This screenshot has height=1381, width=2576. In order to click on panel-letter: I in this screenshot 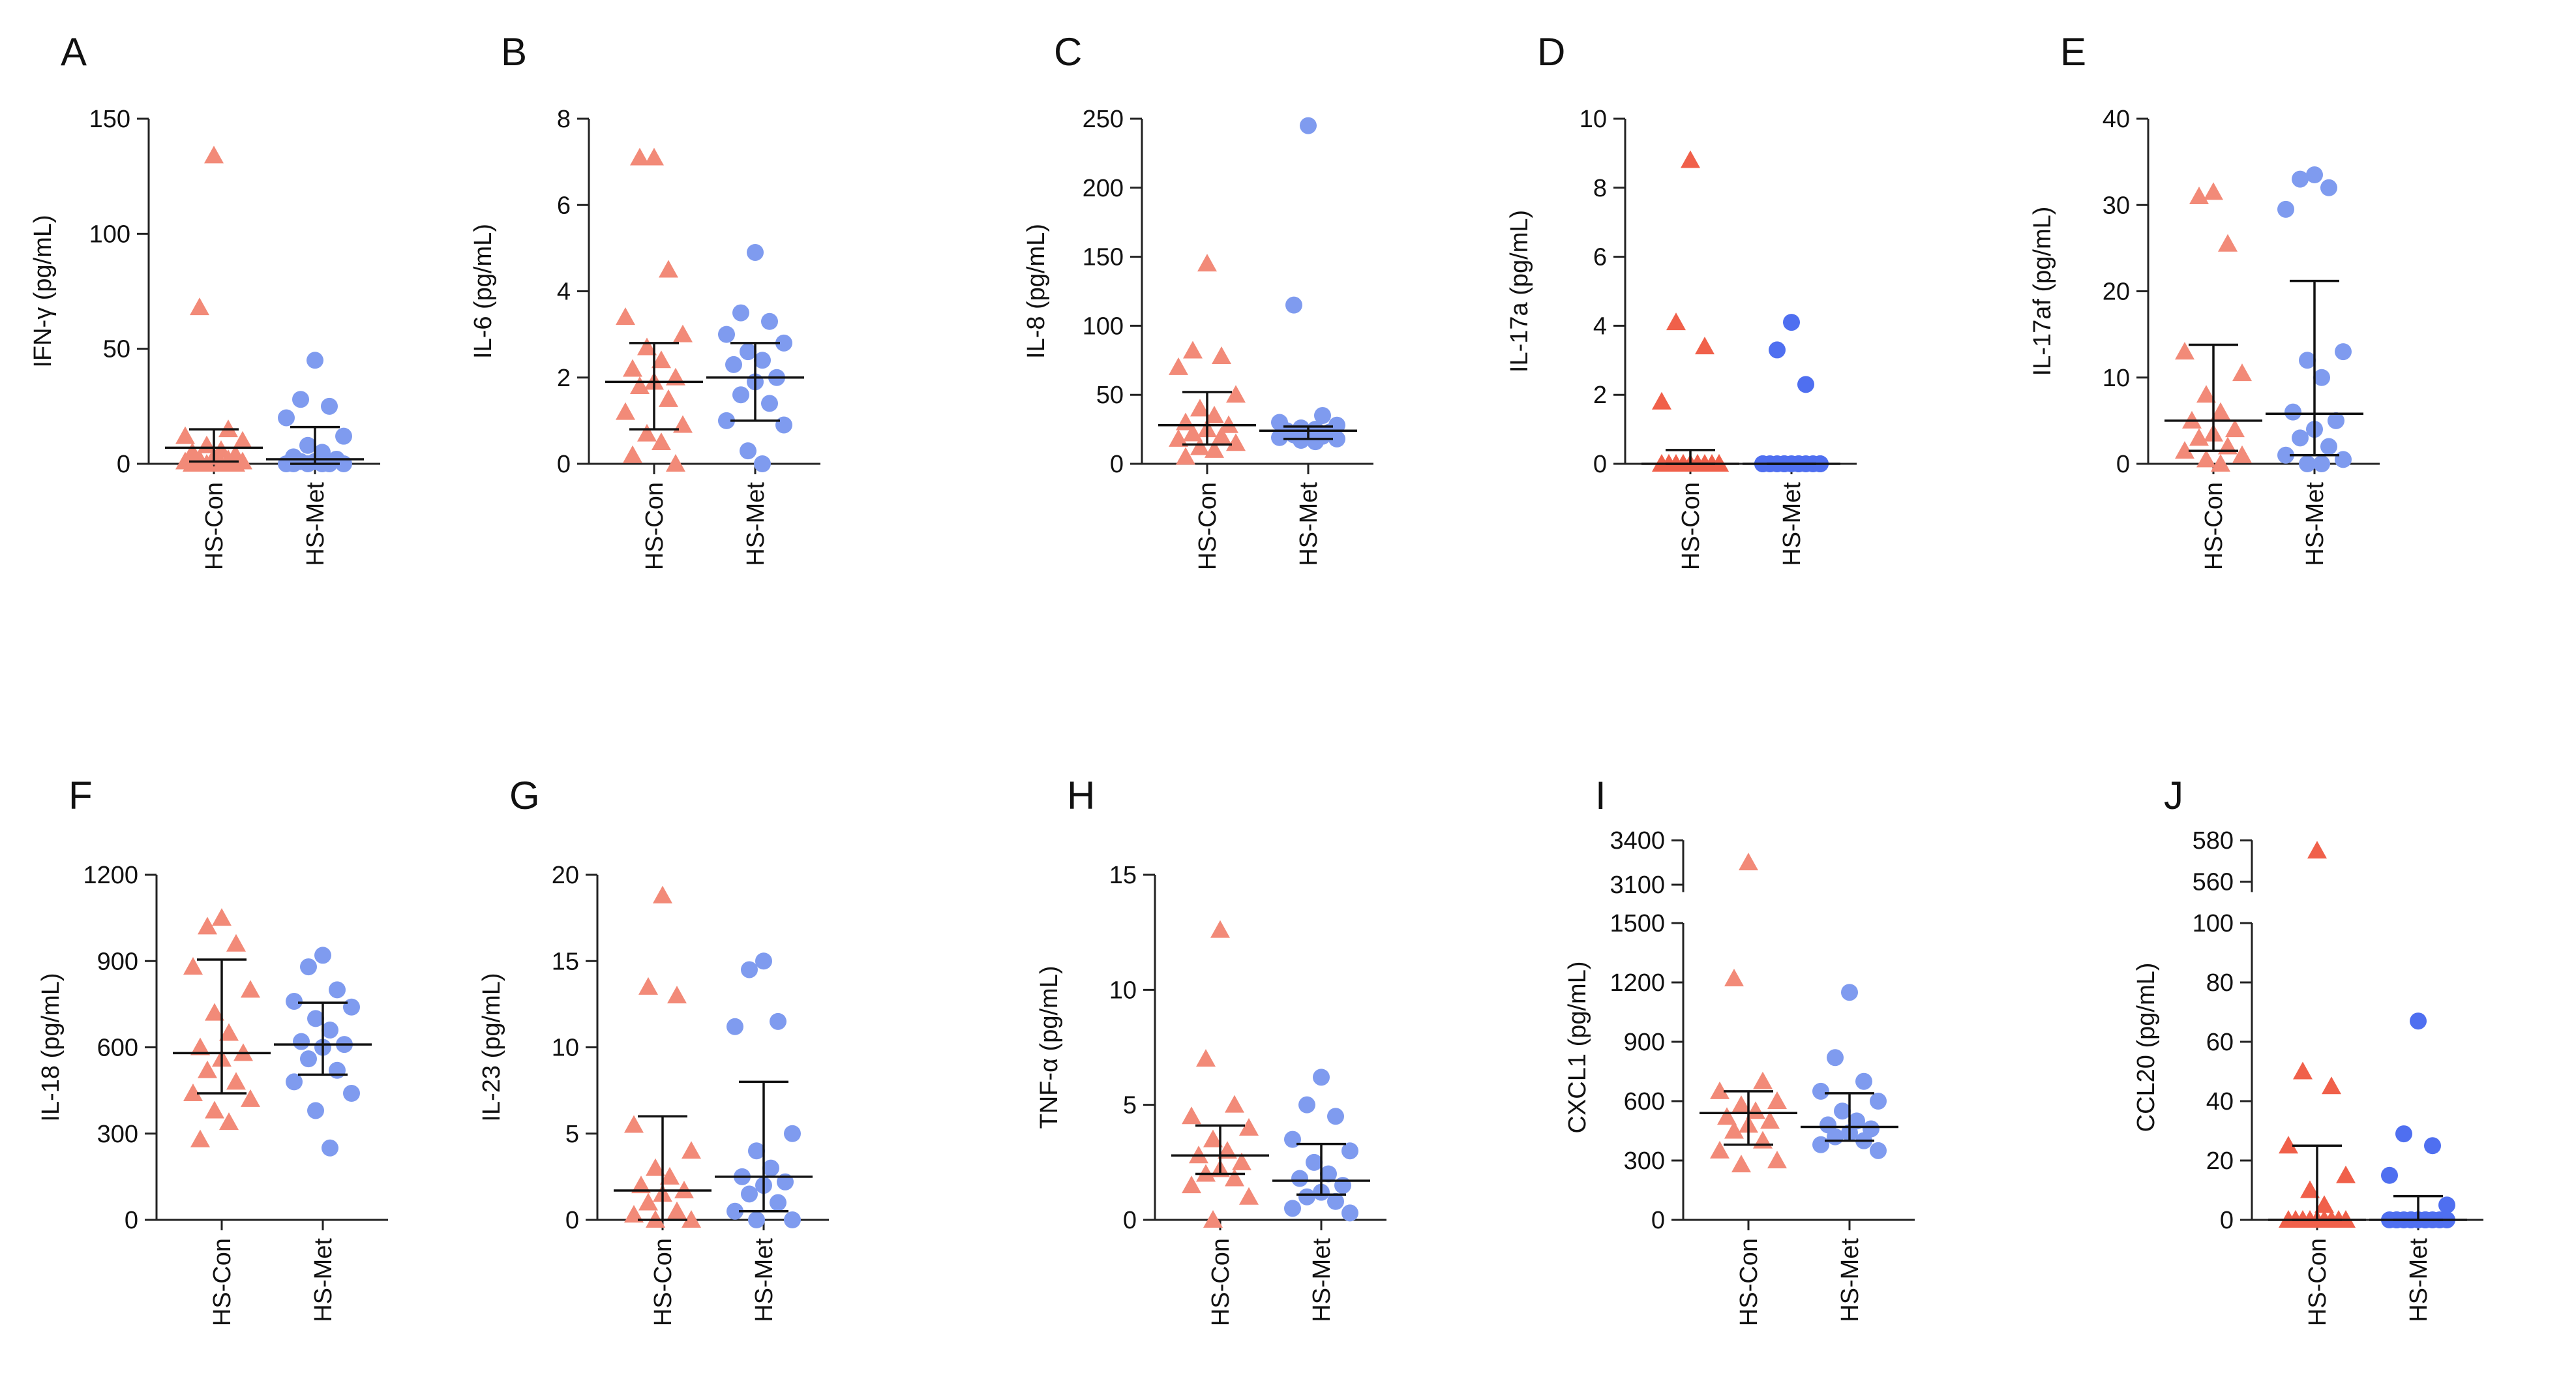, I will do `click(1600, 796)`.